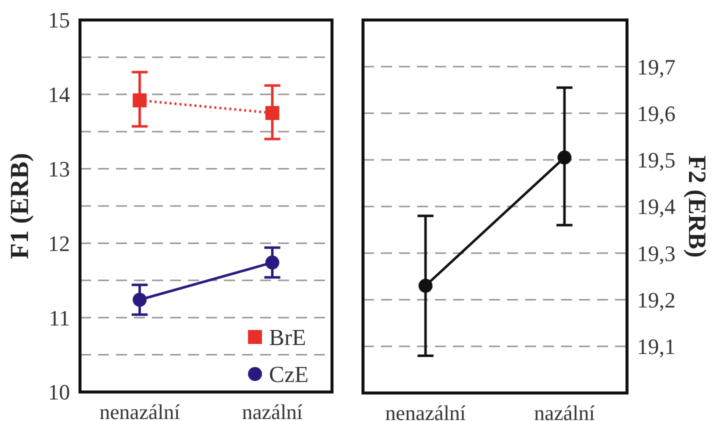 The height and width of the screenshot is (421, 714). What do you see at coordinates (656, 253) in the screenshot?
I see `y2-tick-label: 19,3` at bounding box center [656, 253].